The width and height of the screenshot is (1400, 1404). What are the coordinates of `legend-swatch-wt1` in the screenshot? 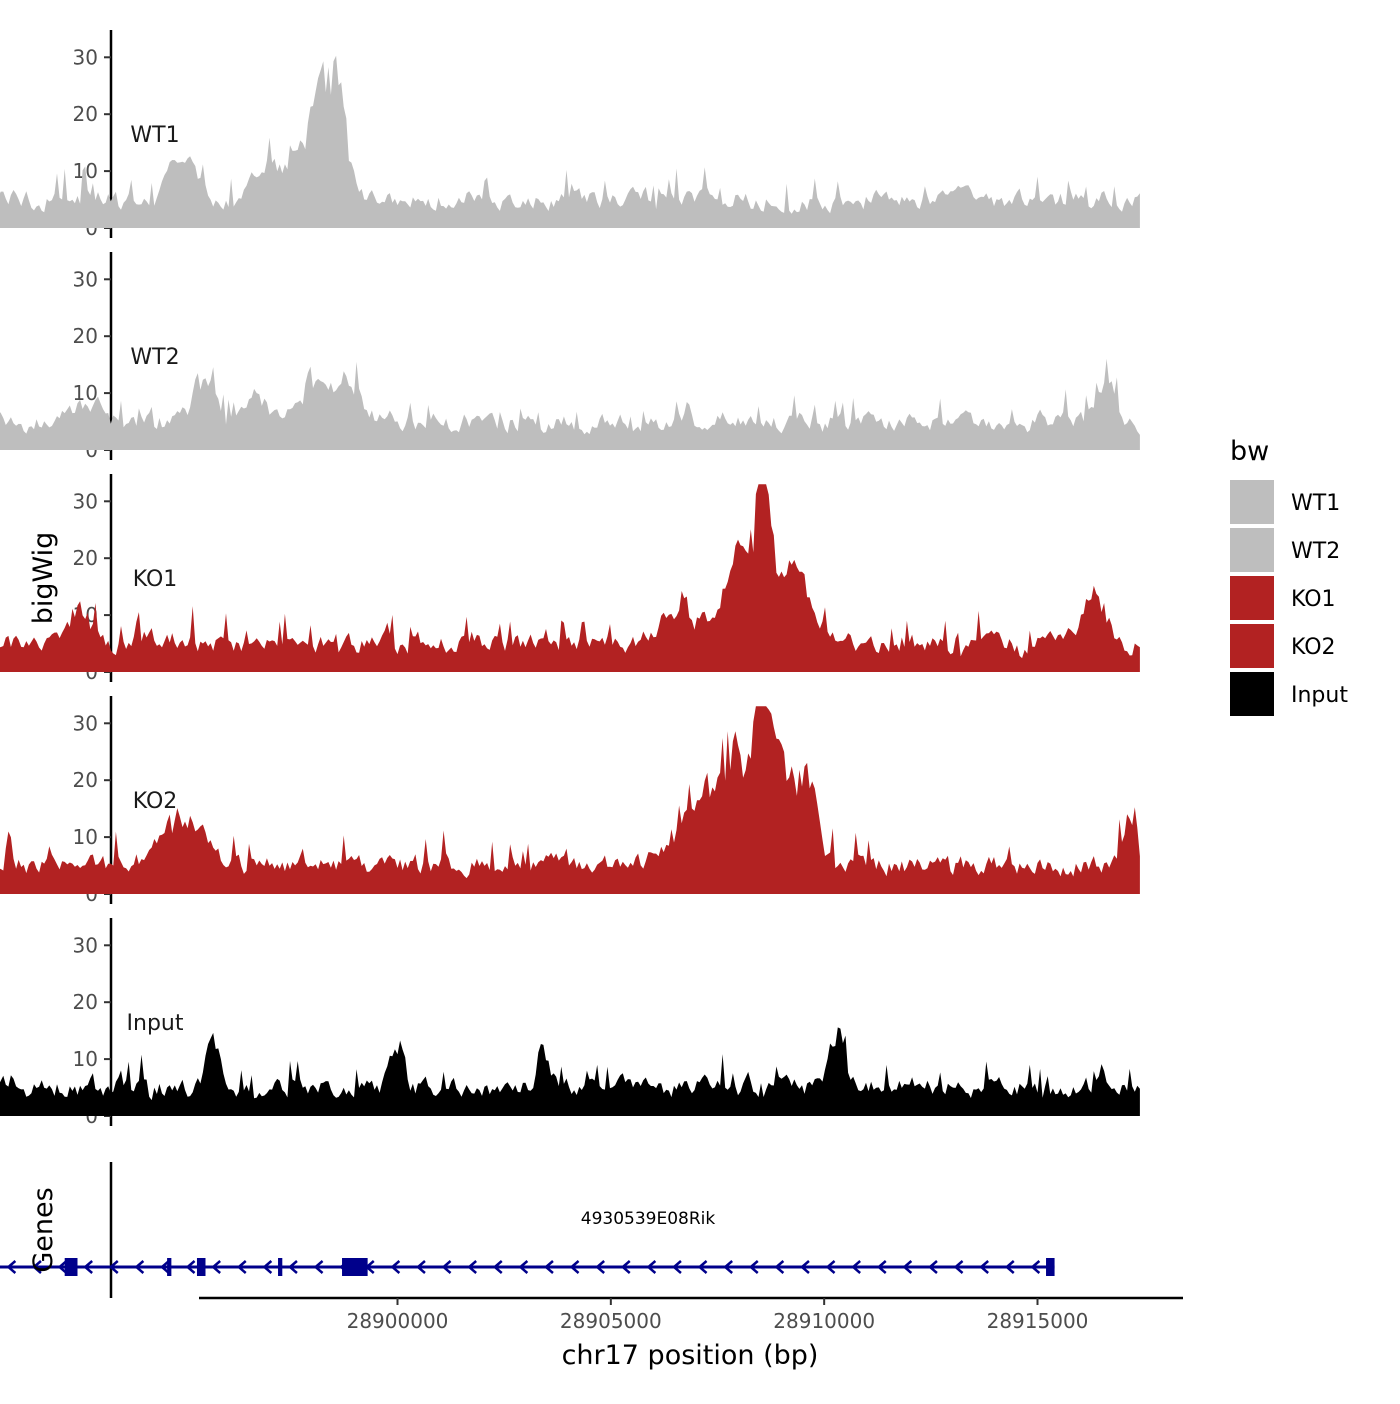 It's located at (1252, 502).